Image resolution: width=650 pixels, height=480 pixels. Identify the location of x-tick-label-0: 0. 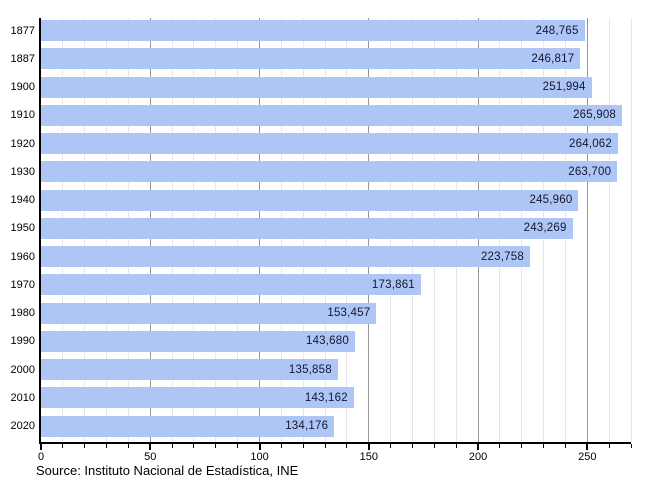
(41, 457).